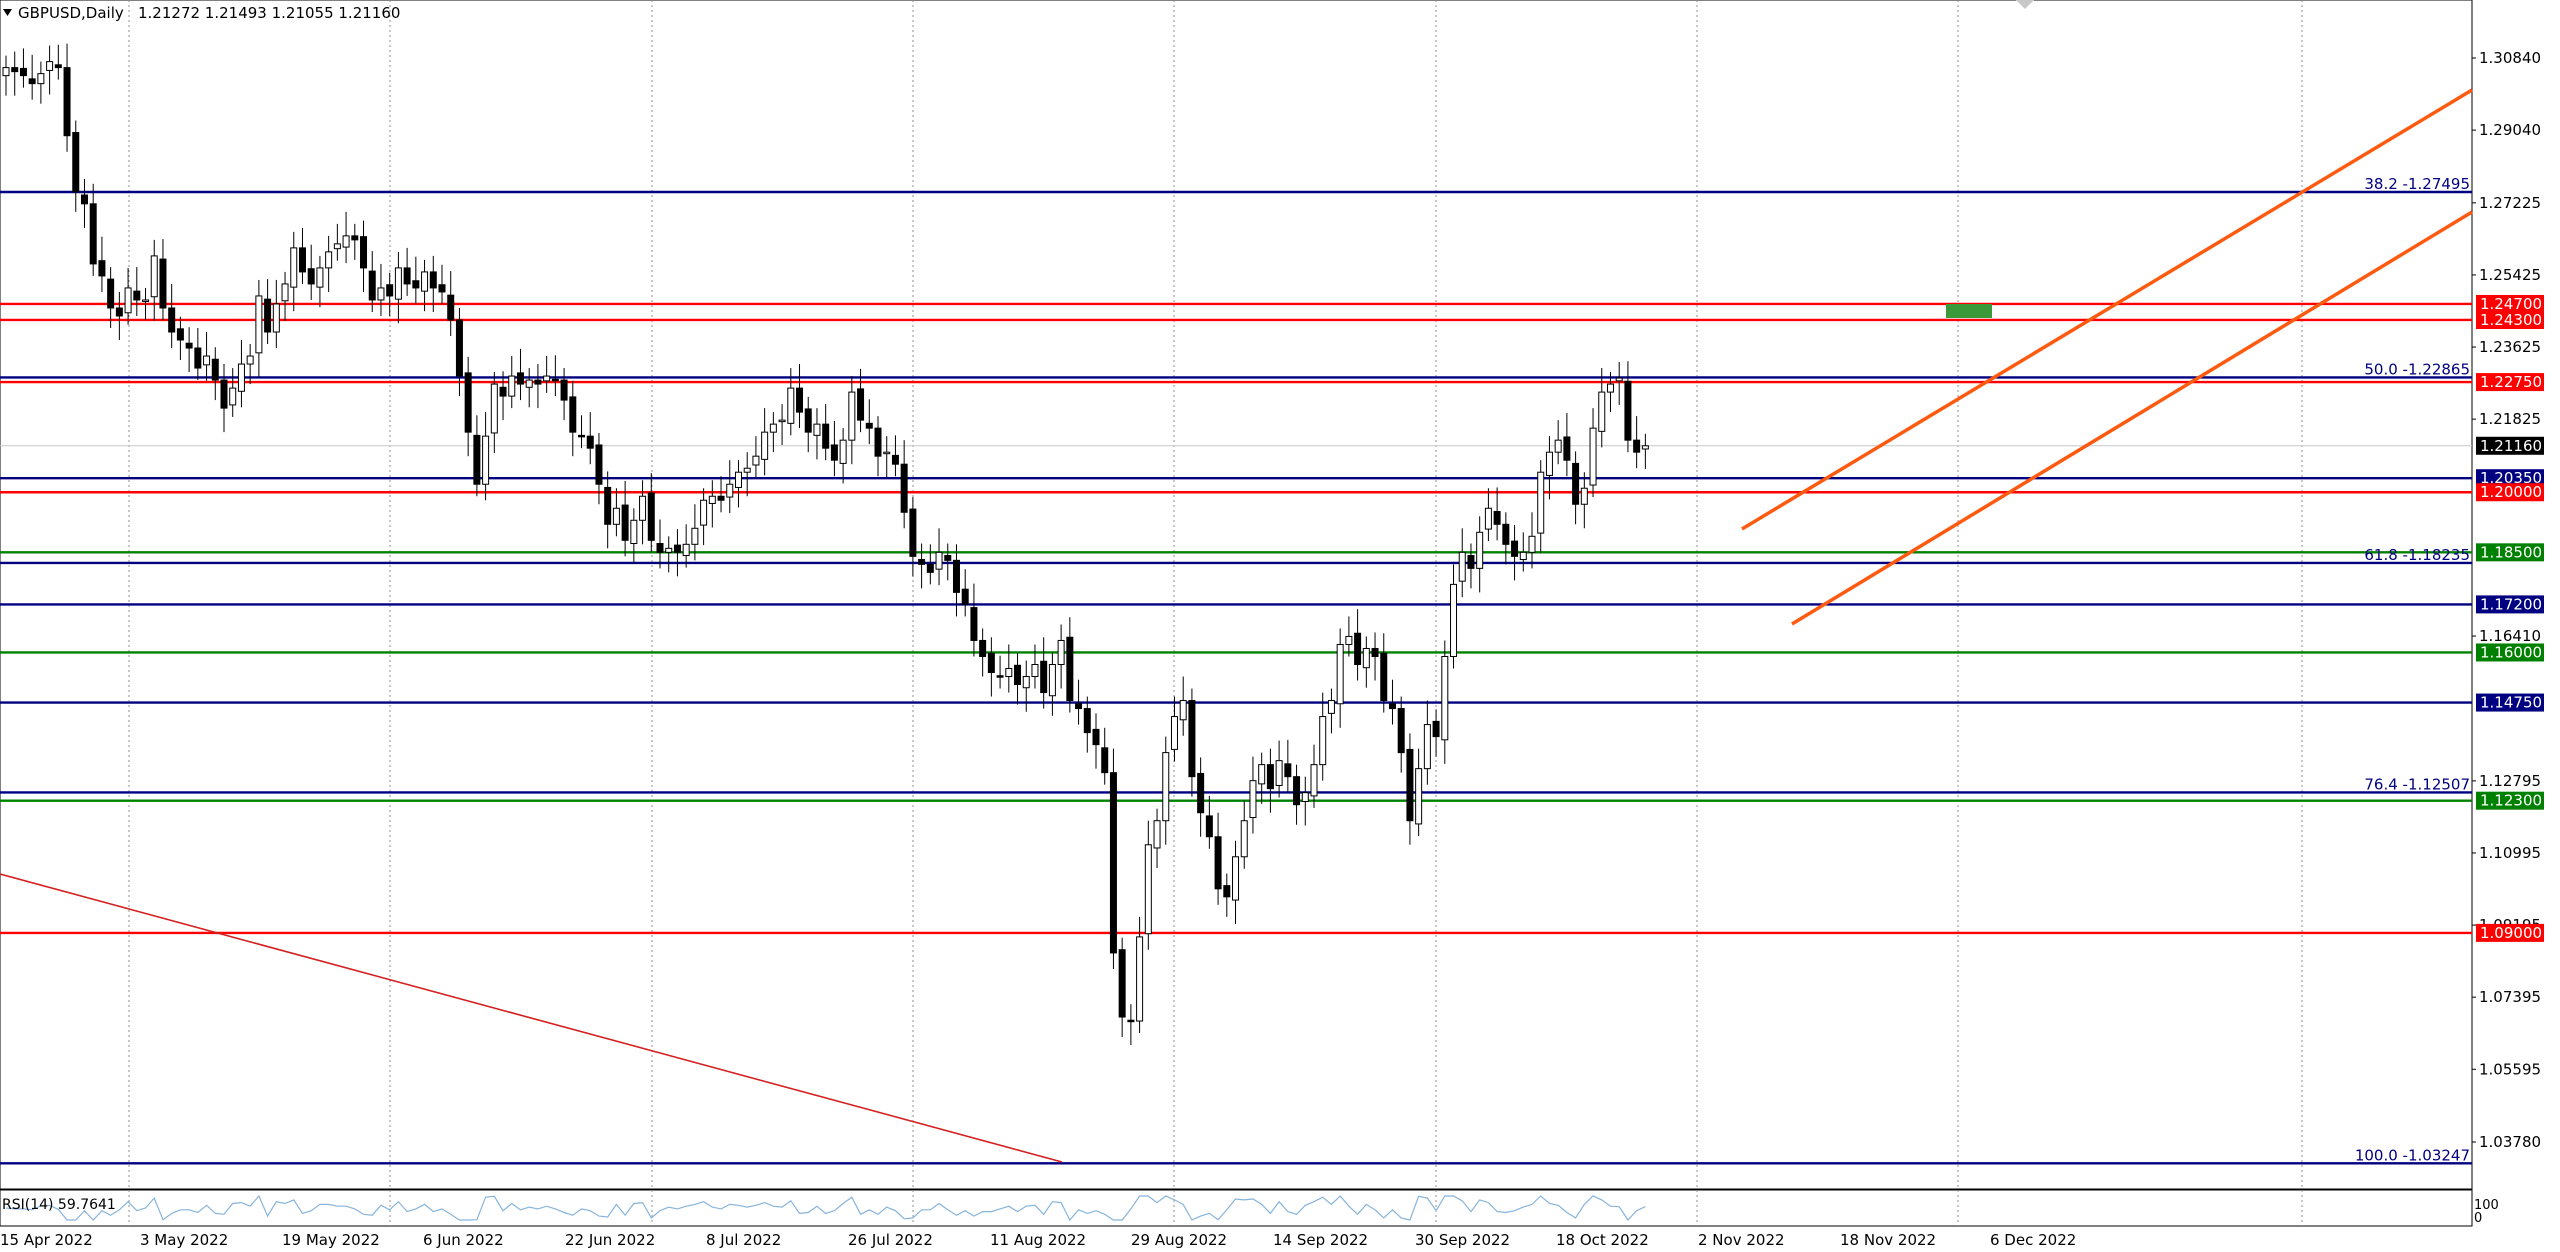 The width and height of the screenshot is (2560, 1252). What do you see at coordinates (59, 1205) in the screenshot?
I see `rsi-label: RSI(14) 59.7641` at bounding box center [59, 1205].